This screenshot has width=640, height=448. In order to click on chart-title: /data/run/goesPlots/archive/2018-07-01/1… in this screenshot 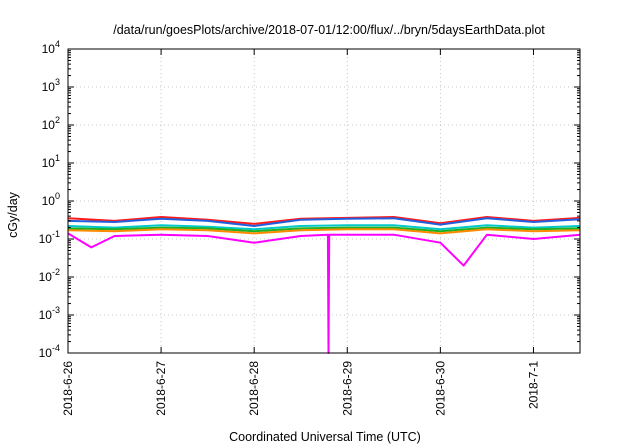, I will do `click(329, 30)`.